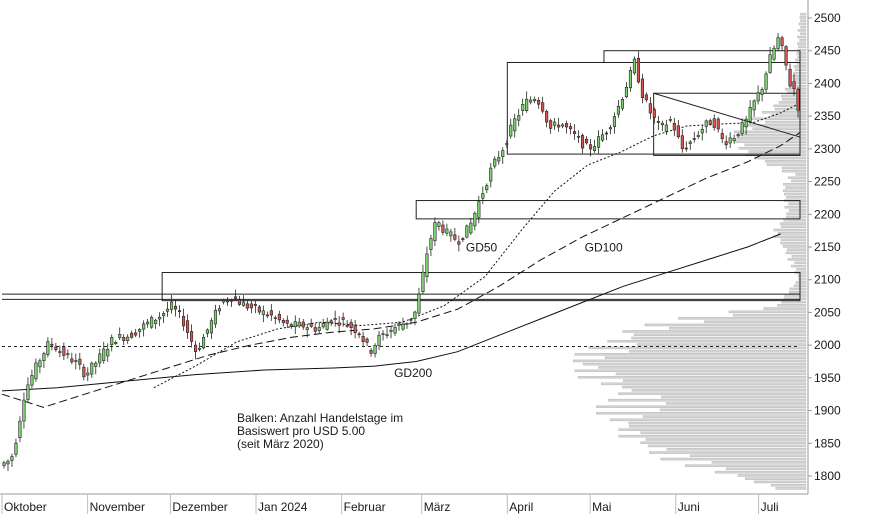 This screenshot has height=515, width=874. I want to click on x-tick-label: April, so click(521, 507).